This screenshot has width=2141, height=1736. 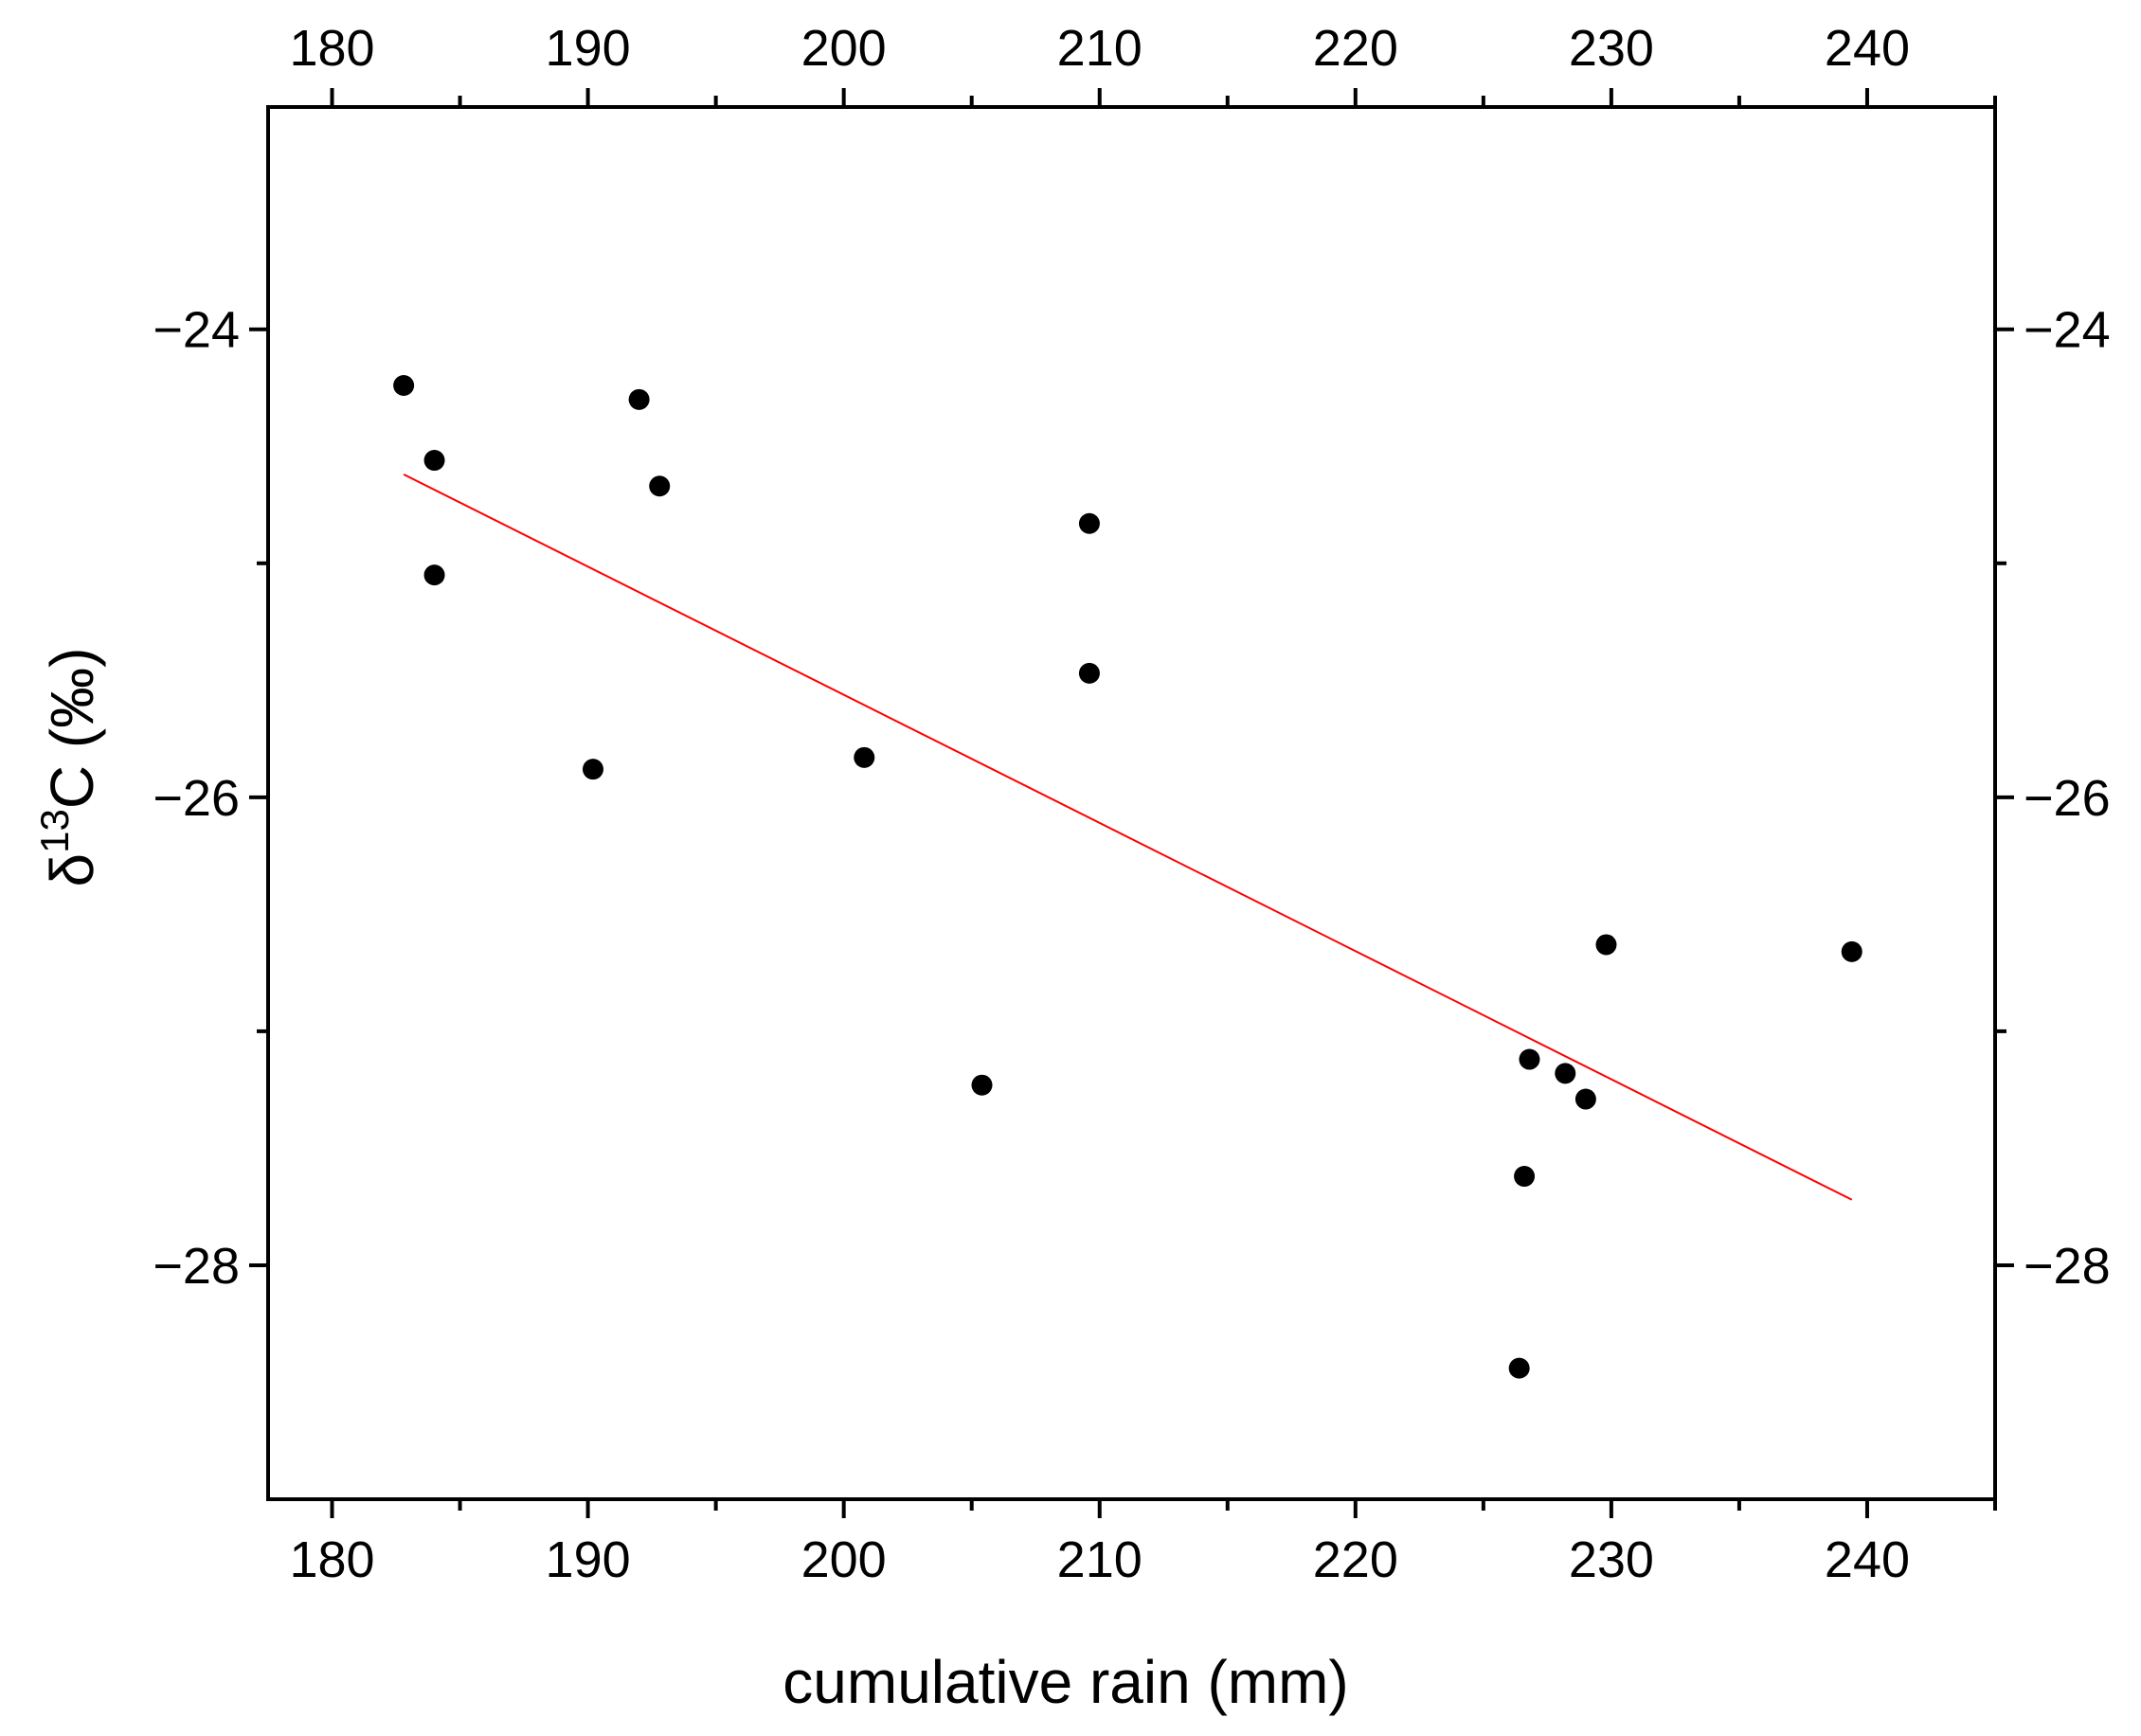 What do you see at coordinates (1099, 48) in the screenshot?
I see `x-tick-label-top: 210` at bounding box center [1099, 48].